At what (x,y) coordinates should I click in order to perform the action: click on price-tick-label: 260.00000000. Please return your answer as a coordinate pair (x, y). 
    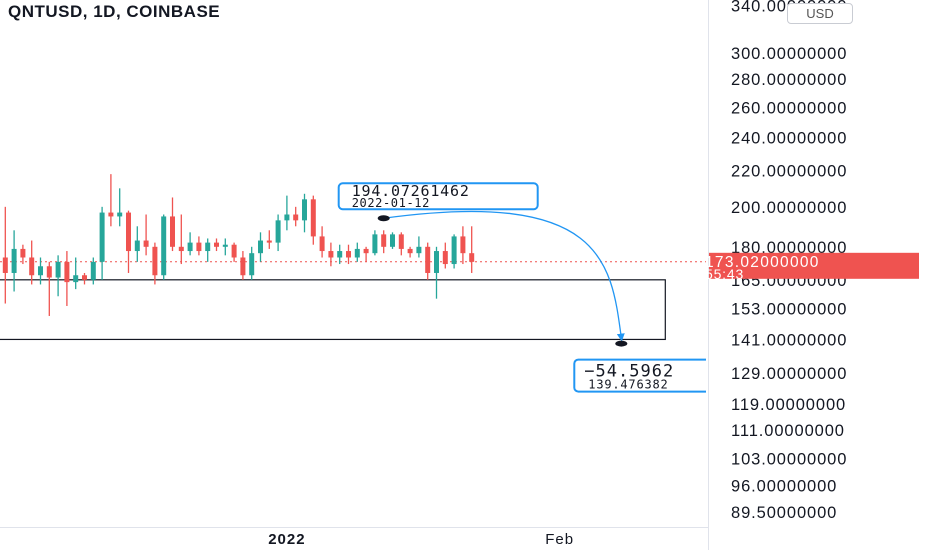
    Looking at the image, I should click on (789, 108).